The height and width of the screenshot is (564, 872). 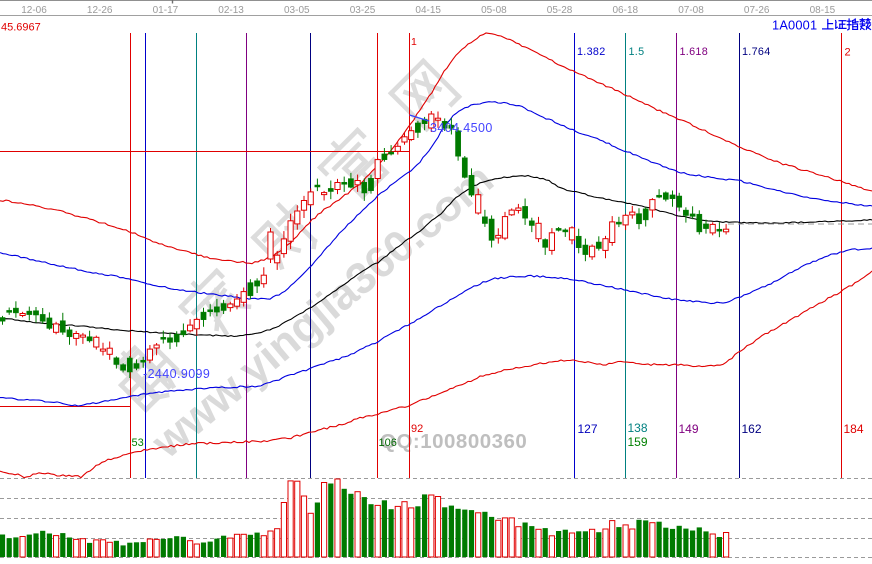 What do you see at coordinates (138, 443) in the screenshot?
I see `svg-text: 53` at bounding box center [138, 443].